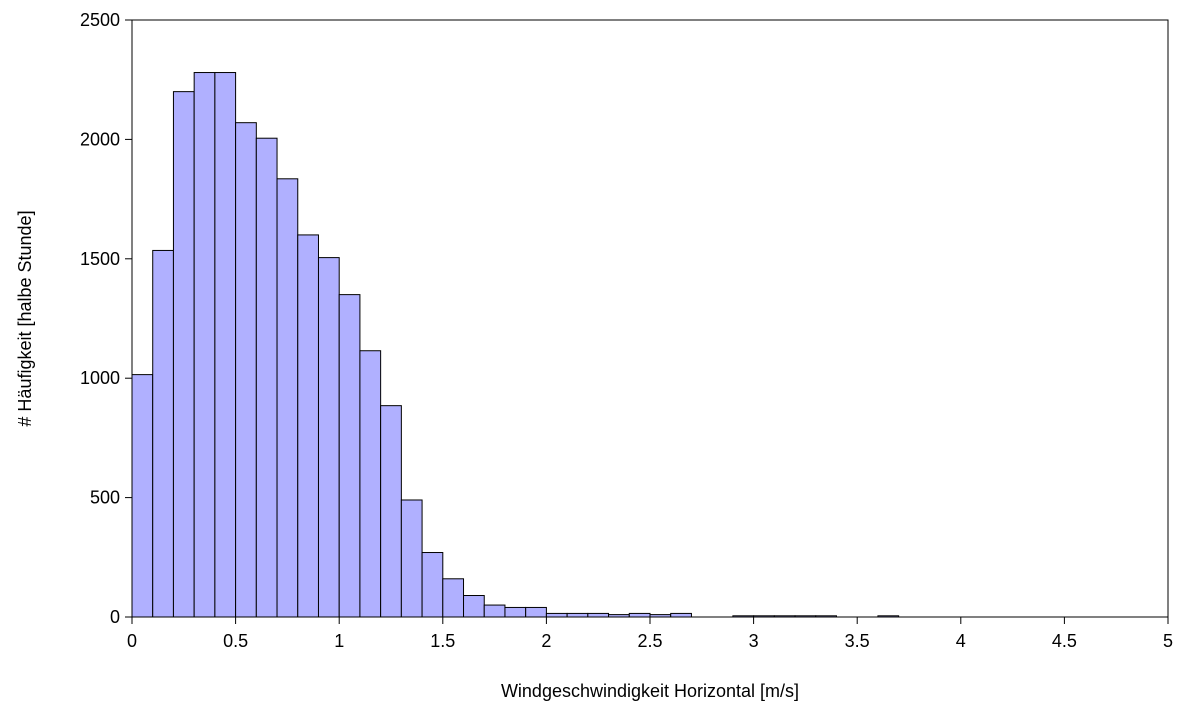 The width and height of the screenshot is (1189, 709). Describe the element at coordinates (132, 641) in the screenshot. I see `x-tick-label: 0` at that location.